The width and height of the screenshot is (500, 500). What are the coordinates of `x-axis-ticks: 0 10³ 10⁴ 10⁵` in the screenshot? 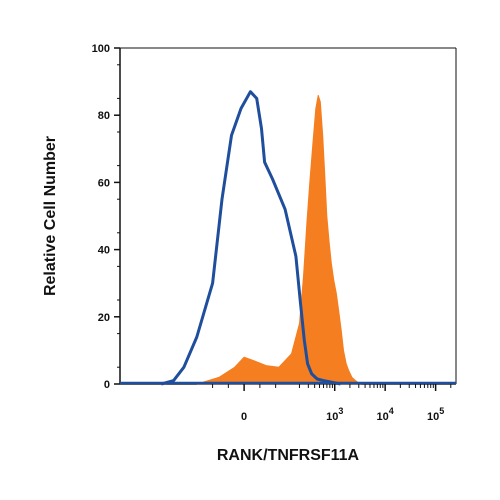 It's located at (332, 403).